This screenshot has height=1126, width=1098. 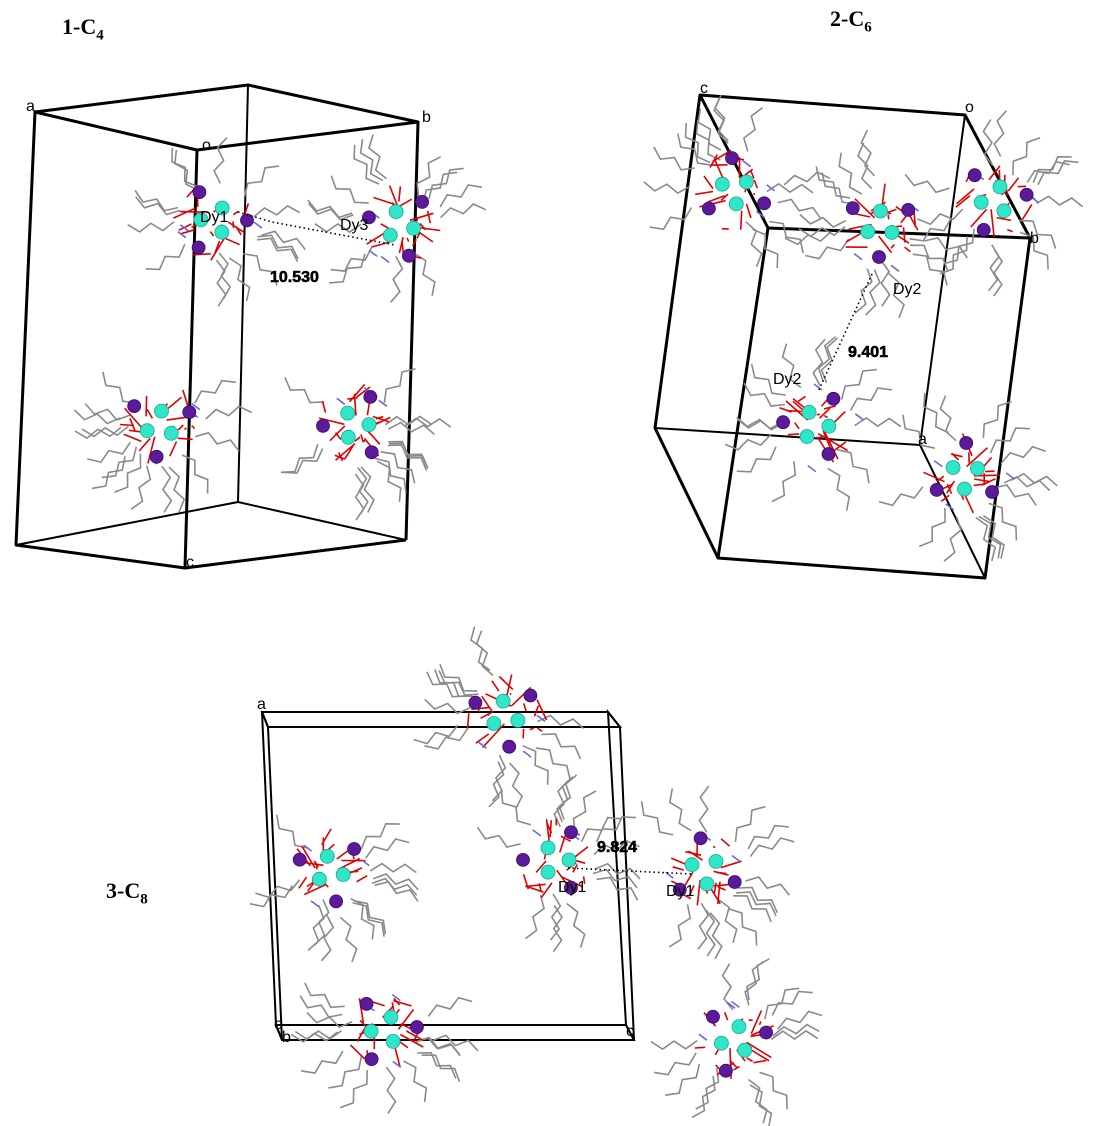 I want to click on panel-2-title-main: 2-C, so click(x=847, y=18).